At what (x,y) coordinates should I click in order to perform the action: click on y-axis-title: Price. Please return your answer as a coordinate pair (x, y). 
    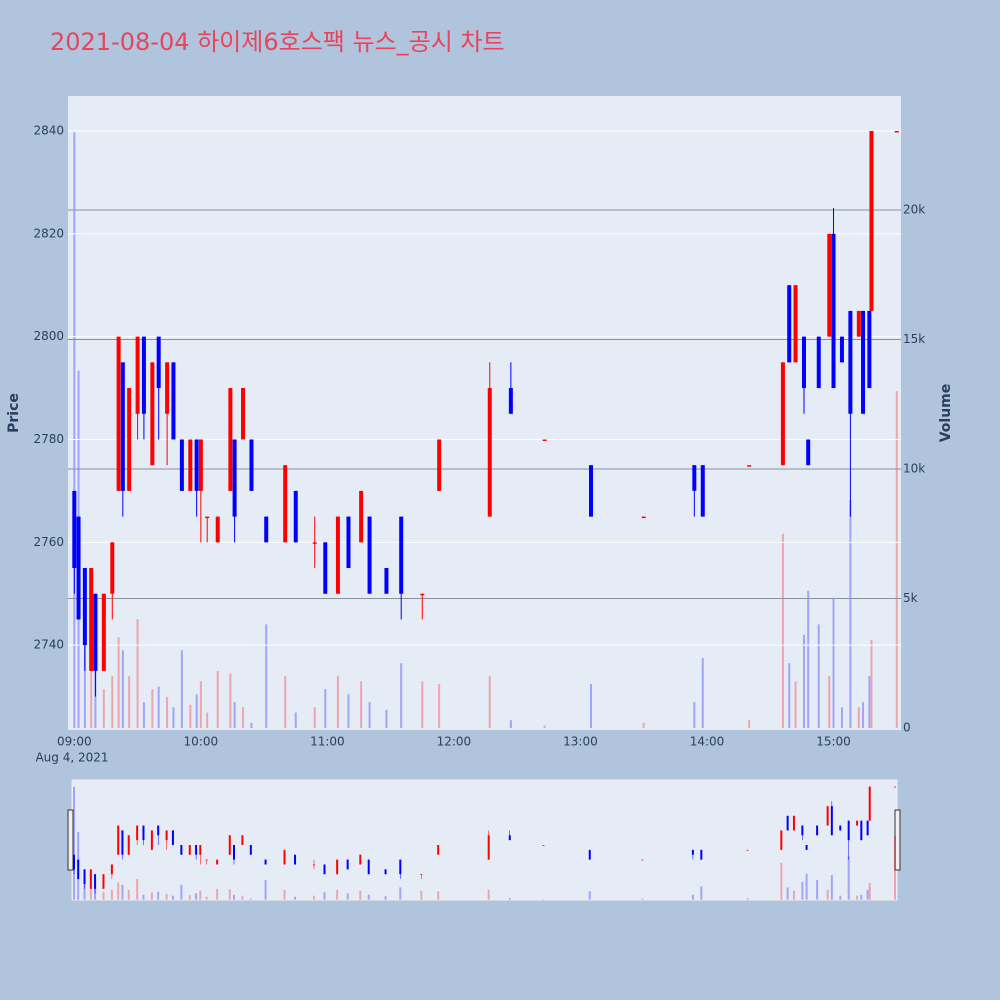
    Looking at the image, I should click on (14, 413).